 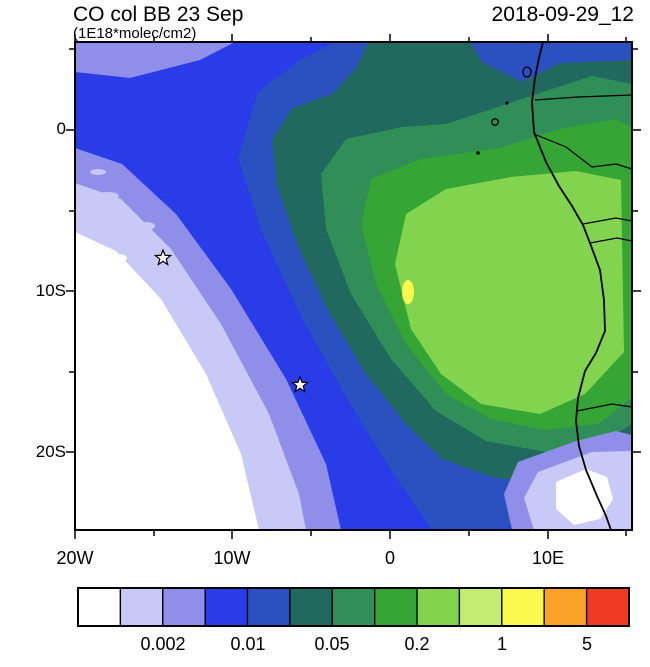 What do you see at coordinates (167, 381) in the screenshot?
I see `contour-region-white-sw` at bounding box center [167, 381].